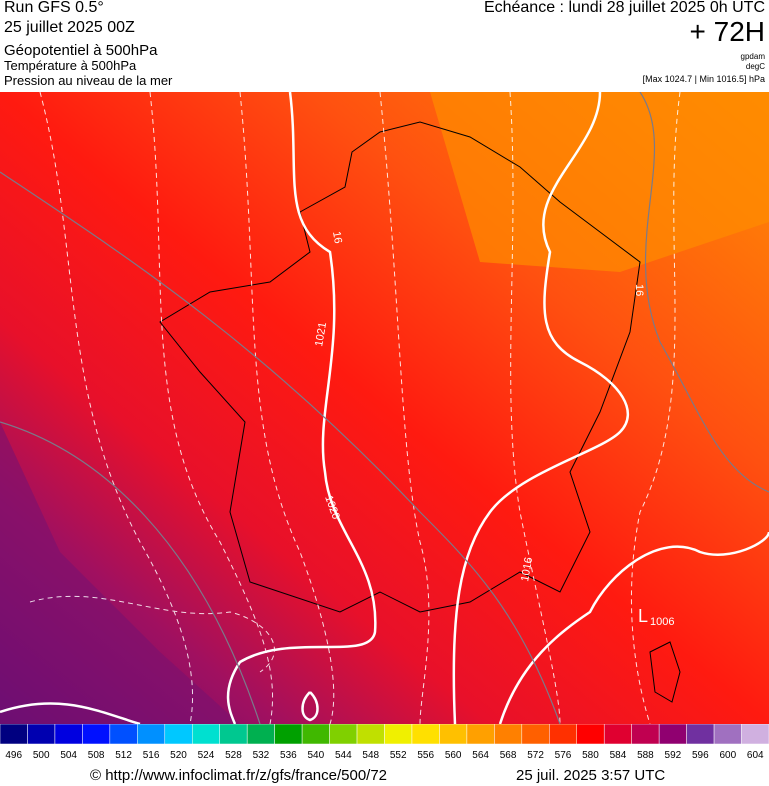 This screenshot has width=769, height=786. Describe the element at coordinates (233, 755) in the screenshot. I see `scale-label: 528` at that location.